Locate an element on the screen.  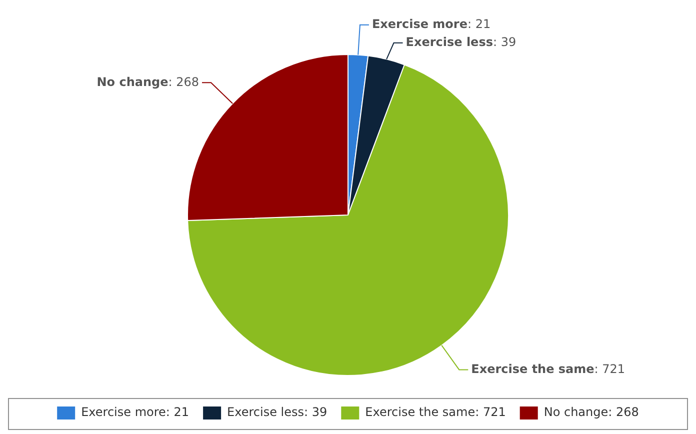
legend-label: Exercise less is located at coordinates (265, 412).